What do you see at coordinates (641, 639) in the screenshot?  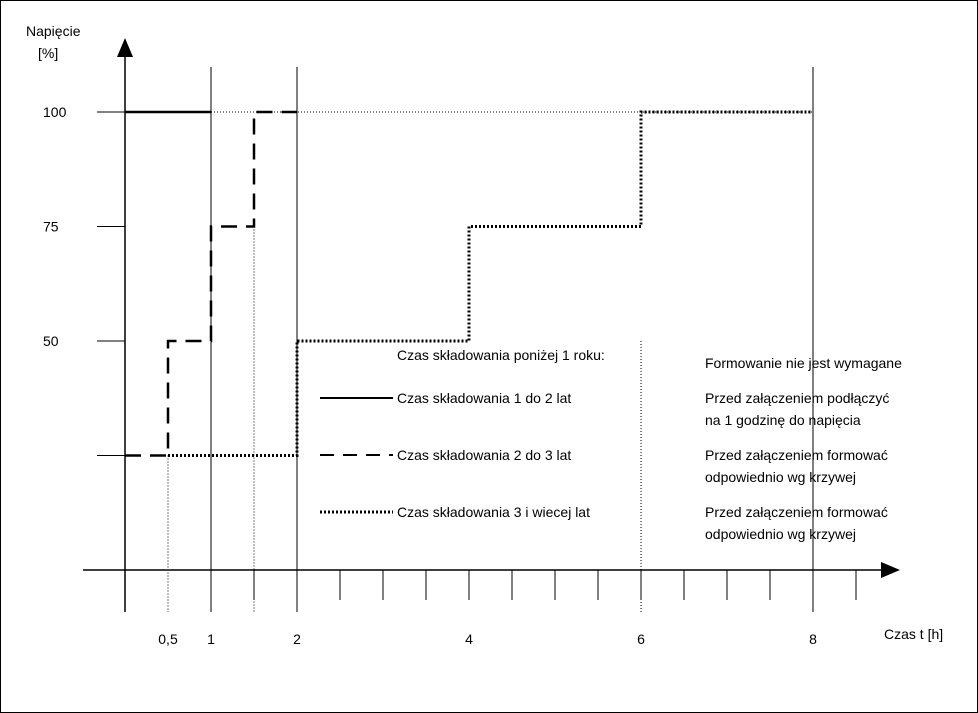 I see `x-tick-label: 6` at bounding box center [641, 639].